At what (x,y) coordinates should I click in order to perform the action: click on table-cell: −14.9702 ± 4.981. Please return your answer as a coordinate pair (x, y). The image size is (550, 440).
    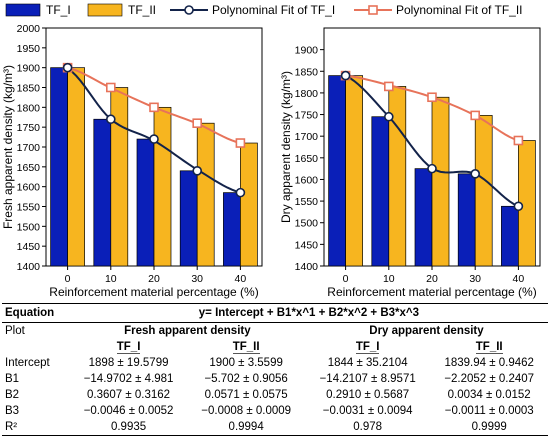
    Looking at the image, I should click on (128, 379).